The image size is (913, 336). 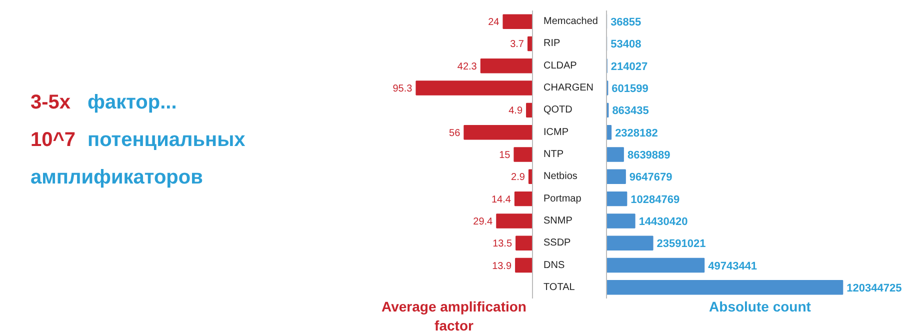 What do you see at coordinates (629, 66) in the screenshot?
I see `data-label: 214027` at bounding box center [629, 66].